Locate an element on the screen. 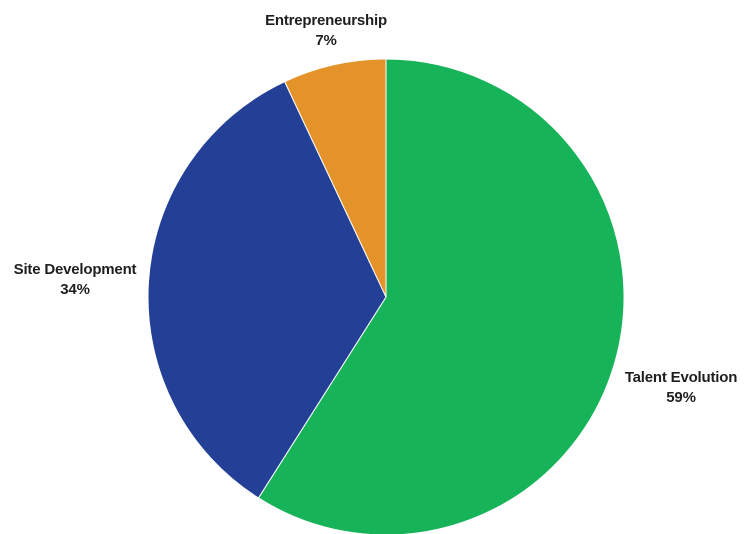 Image resolution: width=748 pixels, height=534 pixels. slice-value-talent-evolution: 59% is located at coordinates (680, 397).